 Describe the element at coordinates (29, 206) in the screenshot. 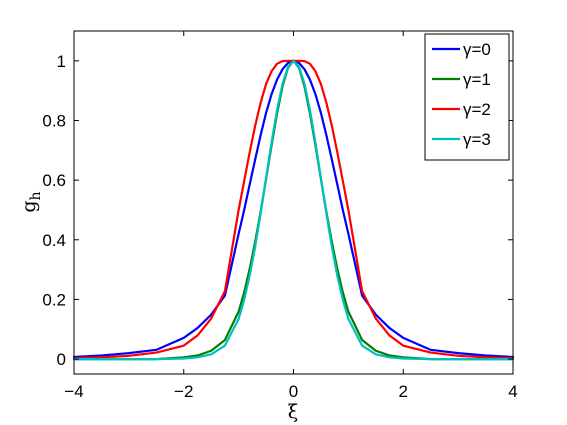

I see `y-axis-label-main: g` at that location.